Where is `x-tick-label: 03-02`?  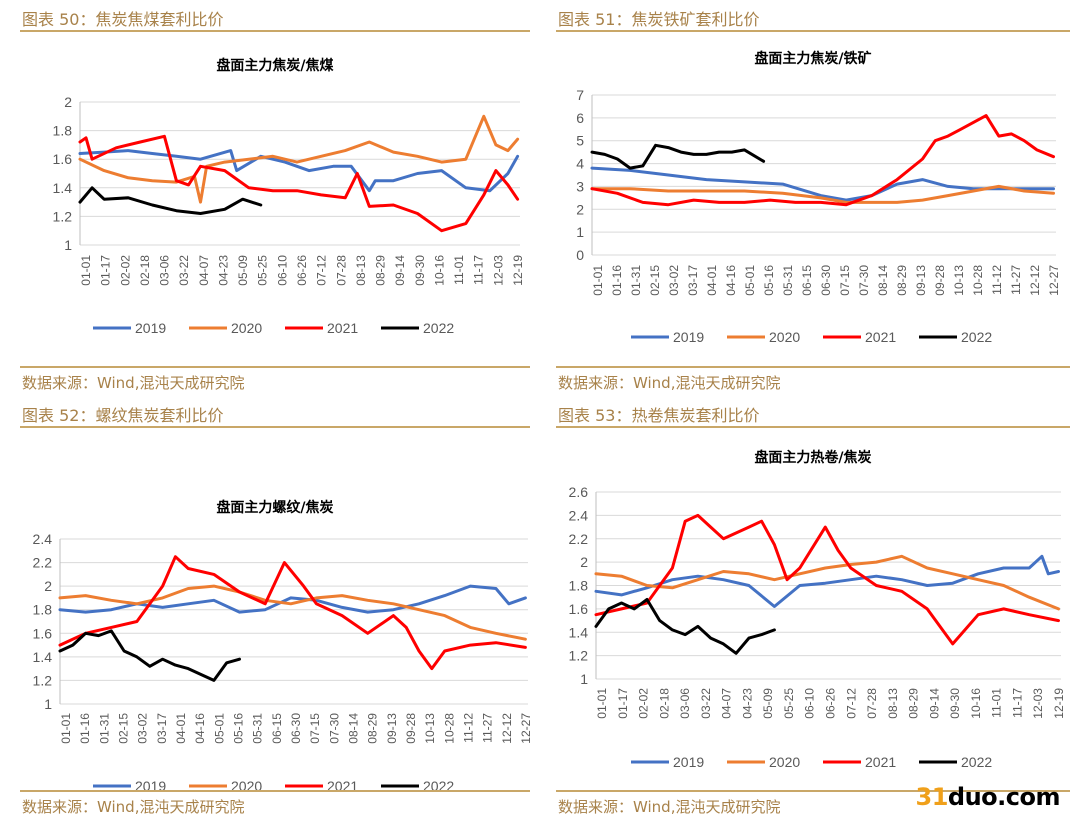
x-tick-label: 03-02 is located at coordinates (674, 280).